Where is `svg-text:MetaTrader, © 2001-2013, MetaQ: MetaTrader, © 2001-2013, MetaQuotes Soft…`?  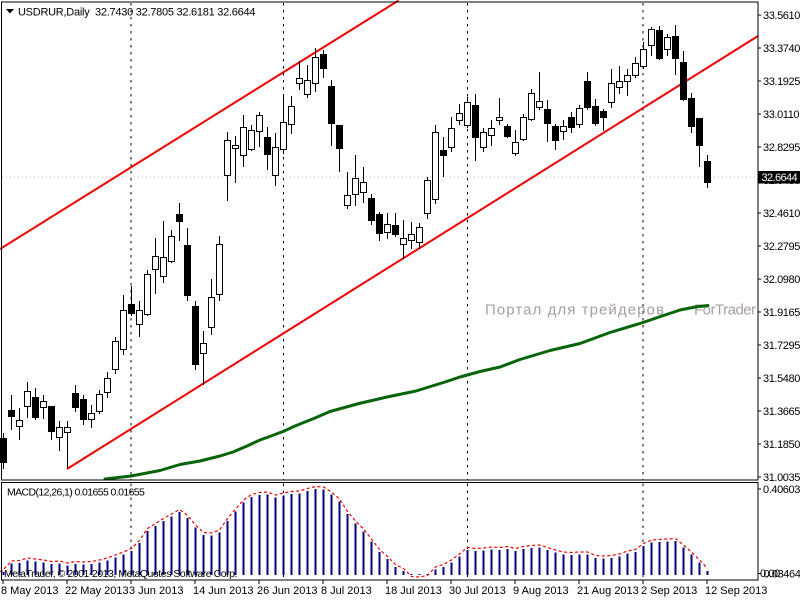
svg-text:MetaTrader, © 2001-2013, MetaQ: MetaTrader, © 2001-2013, MetaQuotes Soft… is located at coordinates (120, 574).